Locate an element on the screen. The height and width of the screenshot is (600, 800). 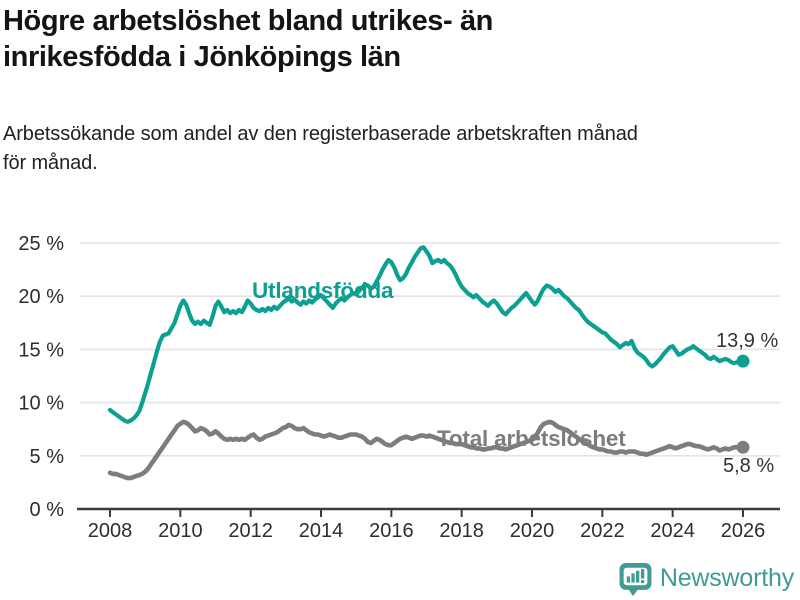
series-line-total is located at coordinates (426, 450).